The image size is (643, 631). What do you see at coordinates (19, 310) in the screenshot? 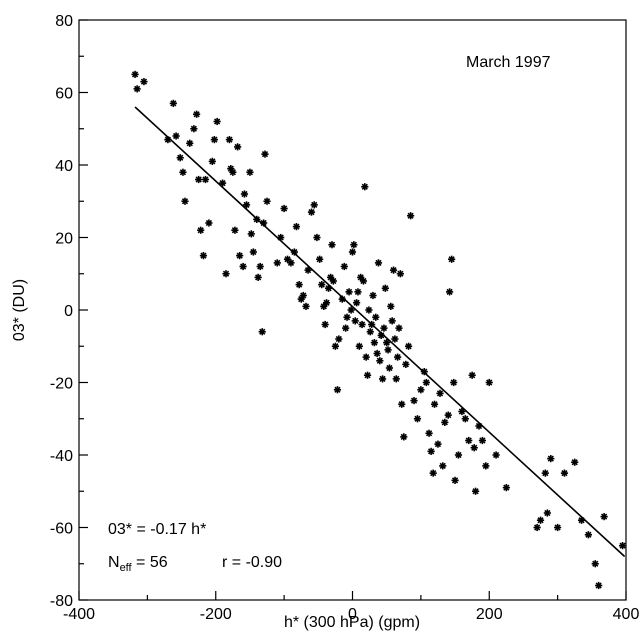
I see `y-axis-title: 03* (DU)` at bounding box center [19, 310].